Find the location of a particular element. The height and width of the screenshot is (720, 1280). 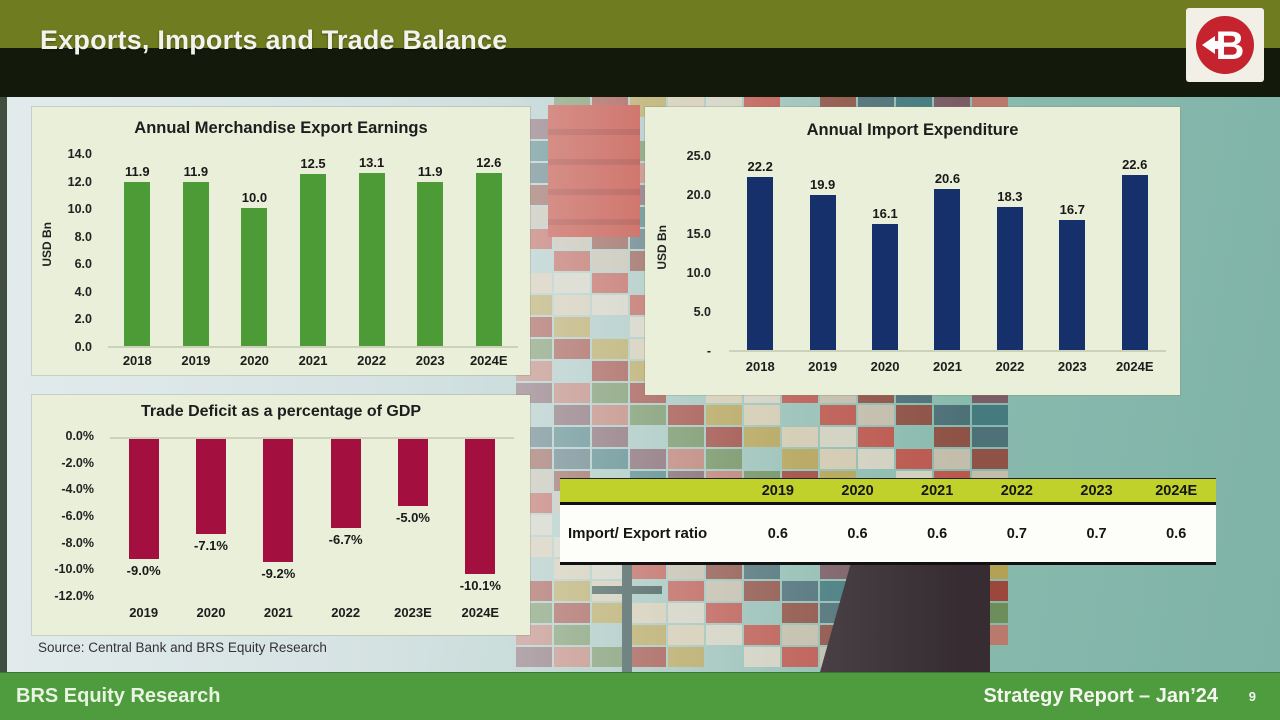

bar-column: 10.0 is located at coordinates (254, 250).